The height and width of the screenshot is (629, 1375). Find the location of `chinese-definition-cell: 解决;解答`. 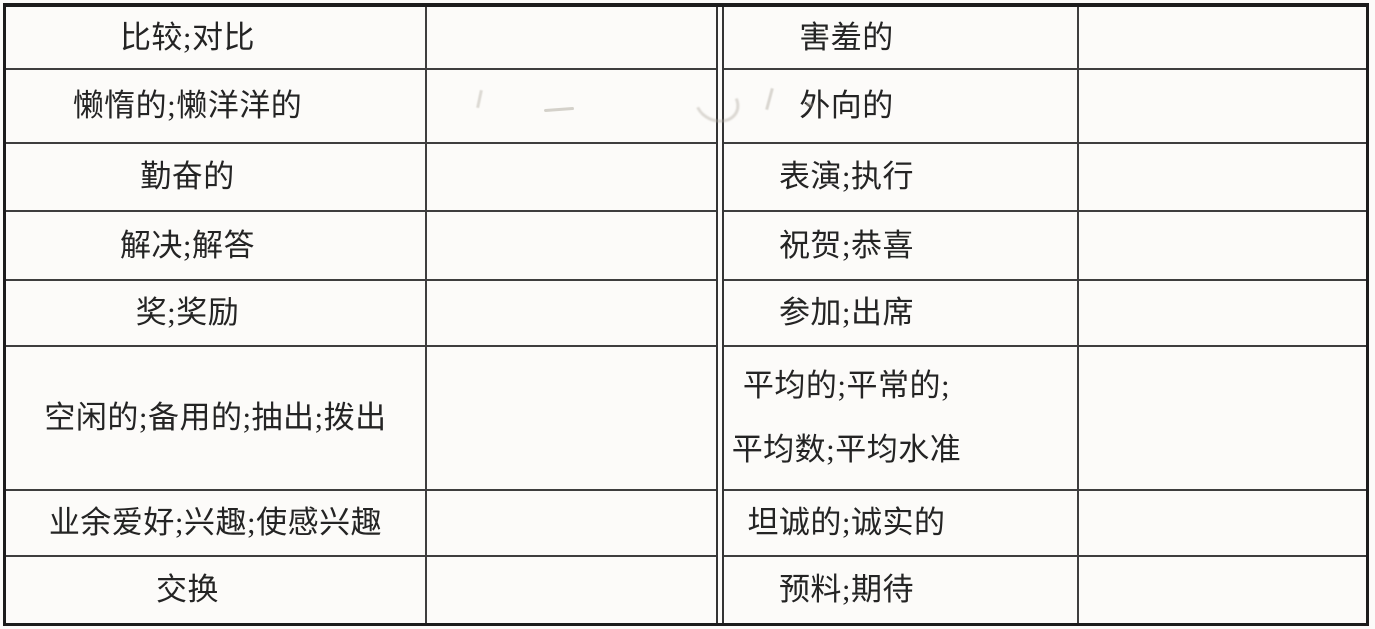

chinese-definition-cell: 解决;解答 is located at coordinates (216, 246).